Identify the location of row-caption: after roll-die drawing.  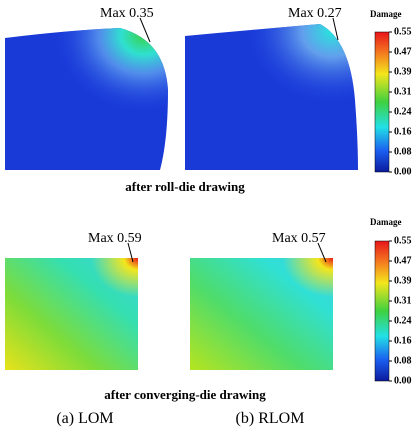
(185, 186).